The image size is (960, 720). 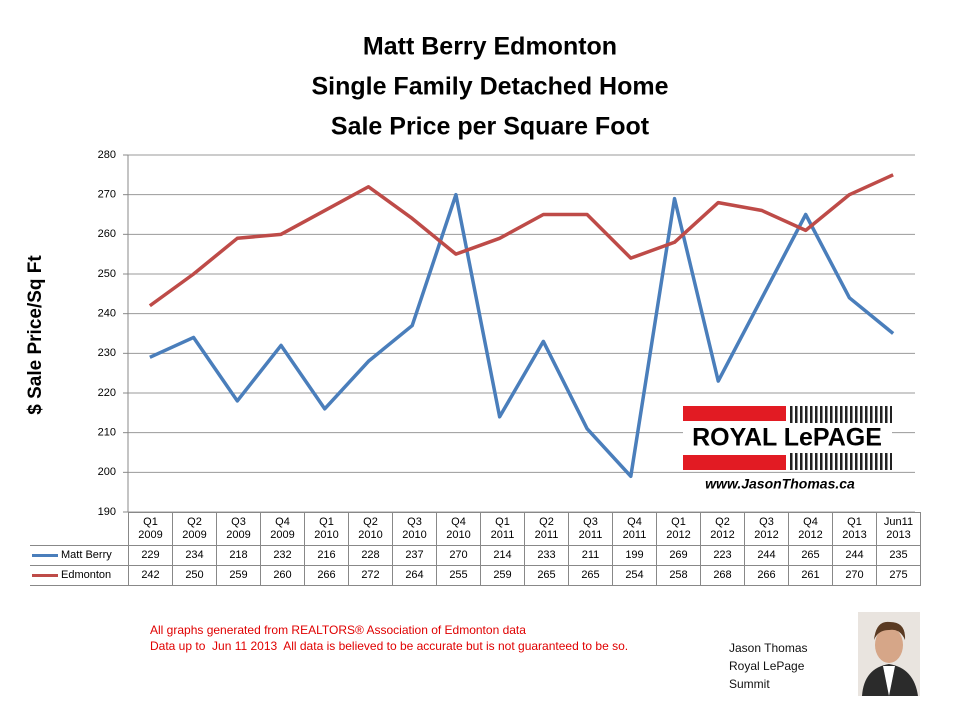 What do you see at coordinates (780, 484) in the screenshot?
I see `logo-url: www.JasonThomas.ca` at bounding box center [780, 484].